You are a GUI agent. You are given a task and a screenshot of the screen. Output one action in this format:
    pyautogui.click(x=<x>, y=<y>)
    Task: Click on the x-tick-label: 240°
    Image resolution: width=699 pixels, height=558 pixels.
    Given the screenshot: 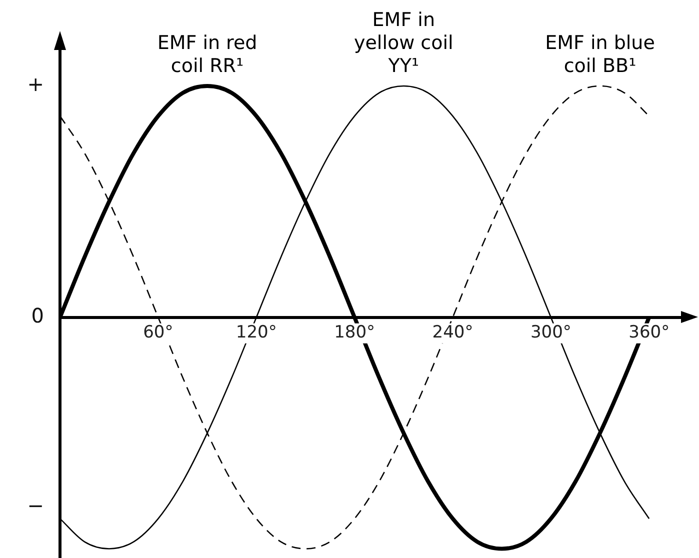 What is the action you would take?
    pyautogui.click(x=453, y=332)
    